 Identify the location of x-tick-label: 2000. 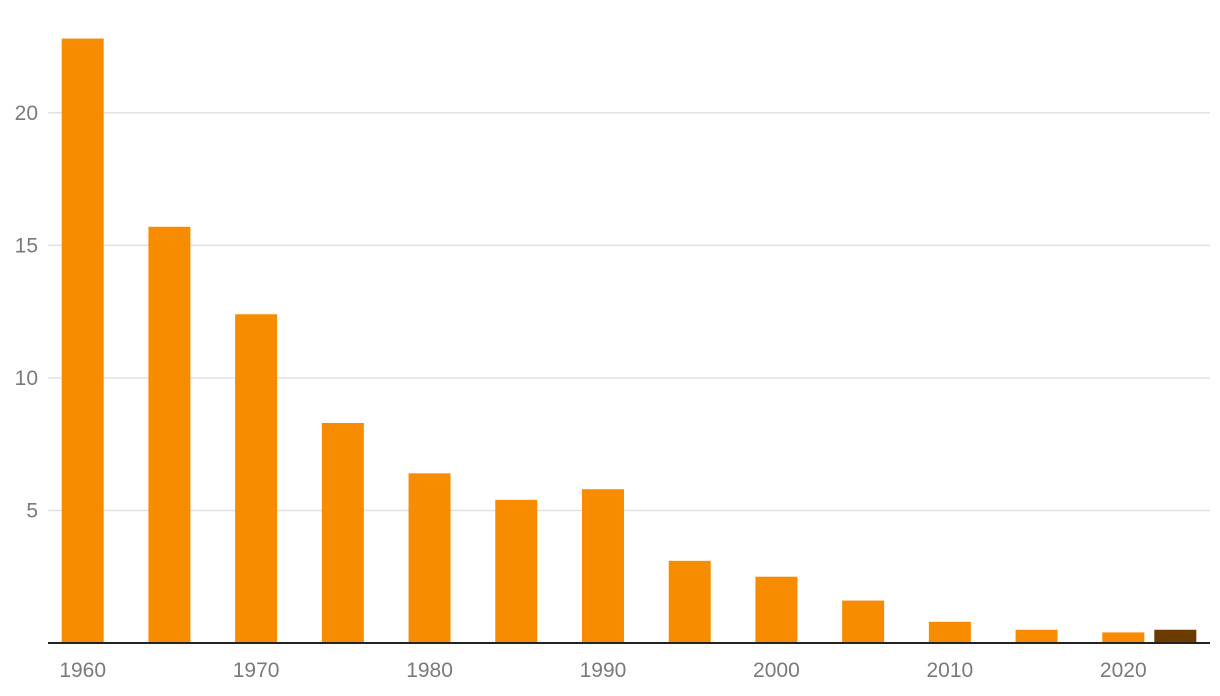
(776, 670).